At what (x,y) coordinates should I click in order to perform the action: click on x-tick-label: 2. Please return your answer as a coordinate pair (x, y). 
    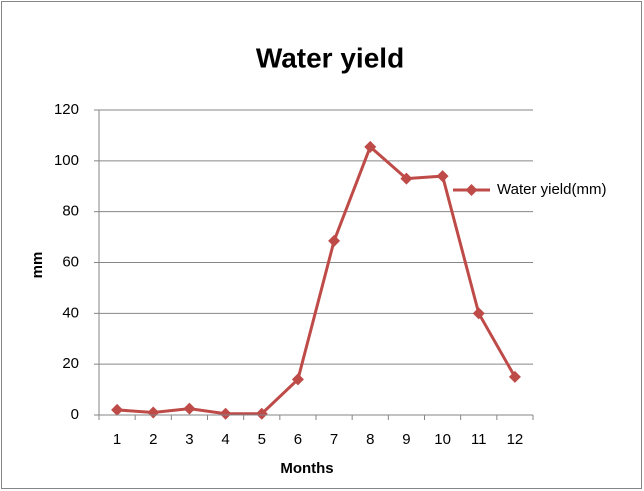
    Looking at the image, I should click on (153, 439).